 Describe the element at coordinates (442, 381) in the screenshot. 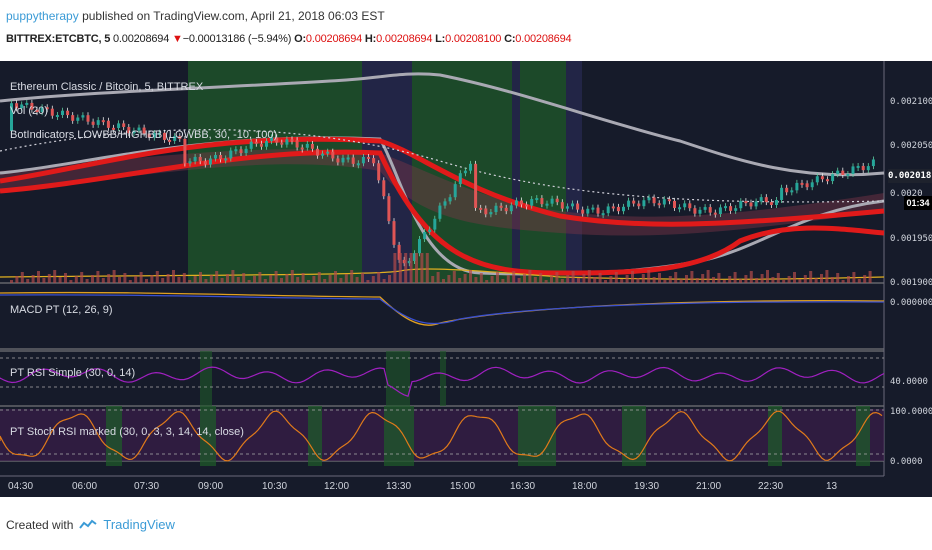

I see `rsi-line` at that location.